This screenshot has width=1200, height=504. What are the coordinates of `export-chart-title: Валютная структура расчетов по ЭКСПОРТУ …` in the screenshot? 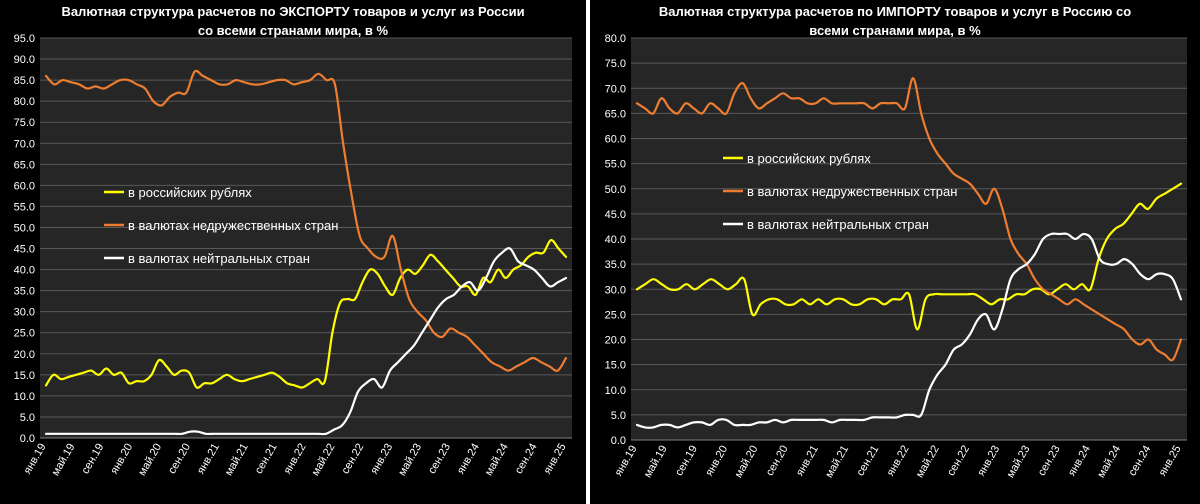 It's located at (293, 21).